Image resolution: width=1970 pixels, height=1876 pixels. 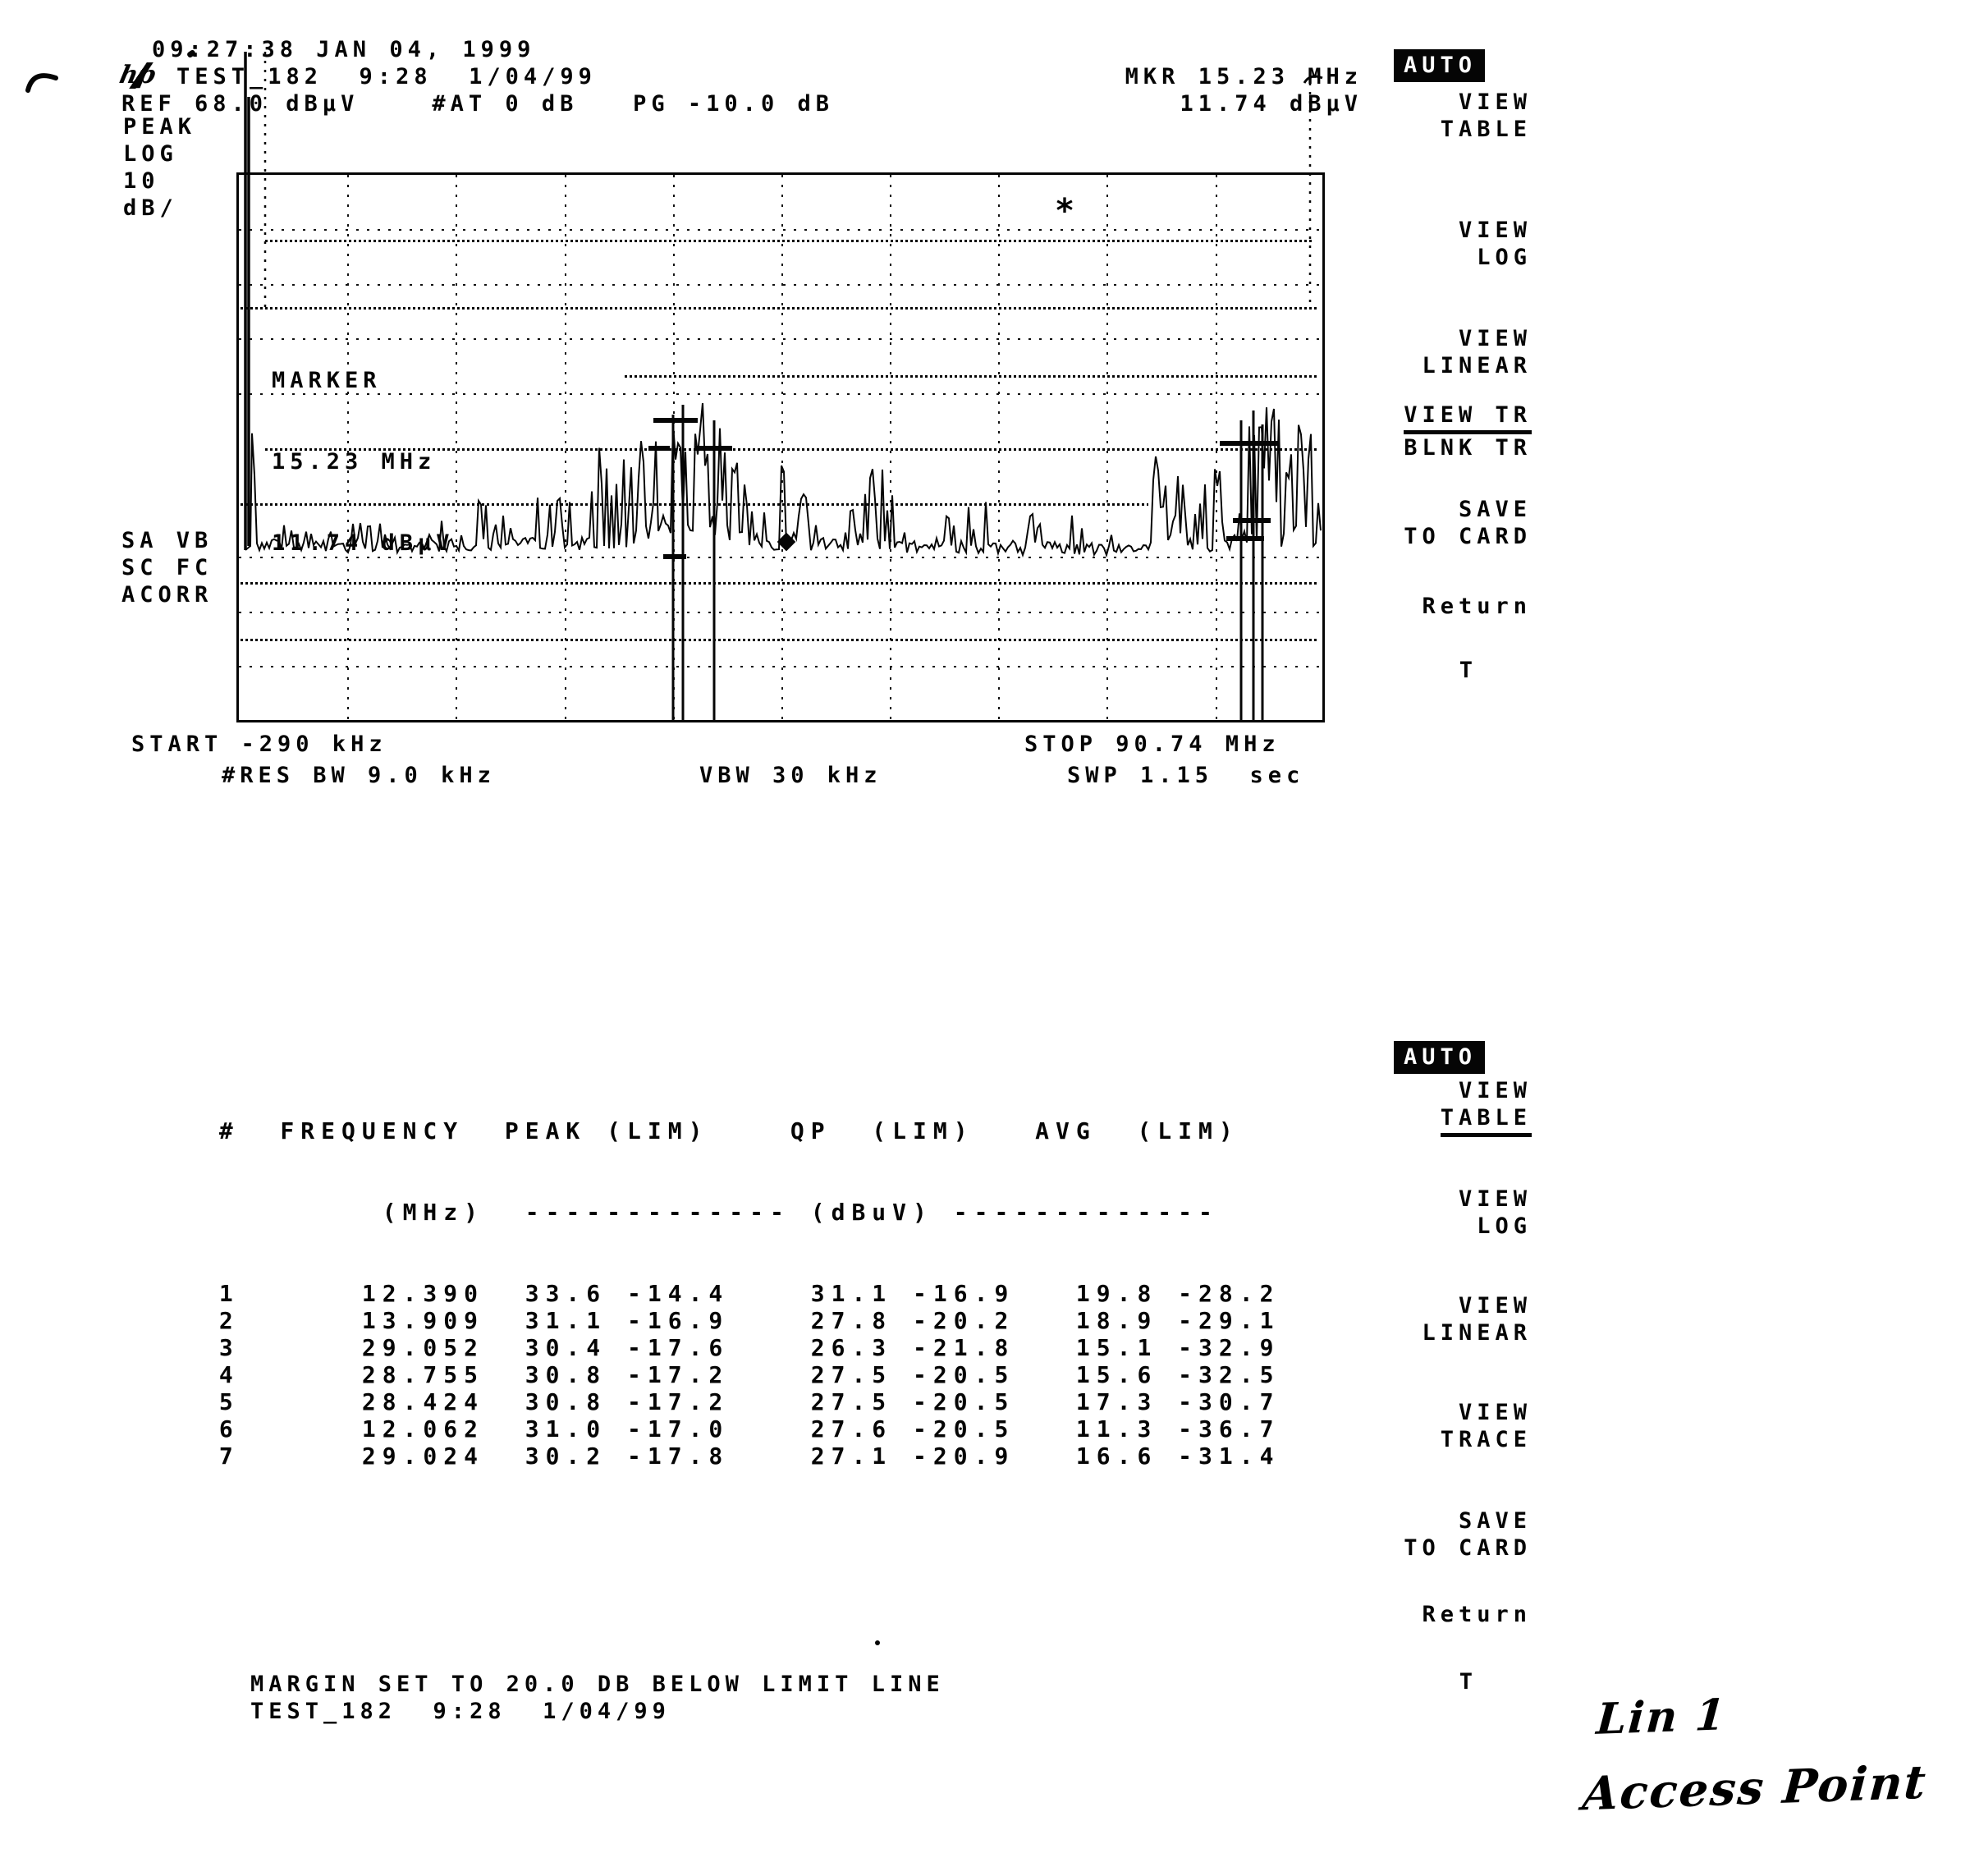 What do you see at coordinates (363, 543) in the screenshot?
I see `marker-annotation-level: 11.74 dBµV` at bounding box center [363, 543].